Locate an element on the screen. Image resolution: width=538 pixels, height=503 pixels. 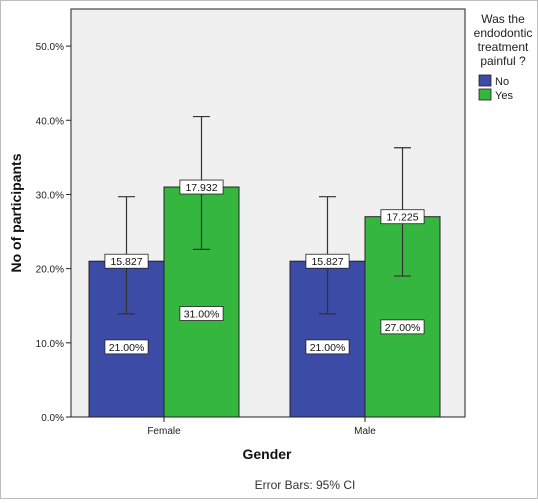
legend-title-line-2: endodontic is located at coordinates (503, 33).